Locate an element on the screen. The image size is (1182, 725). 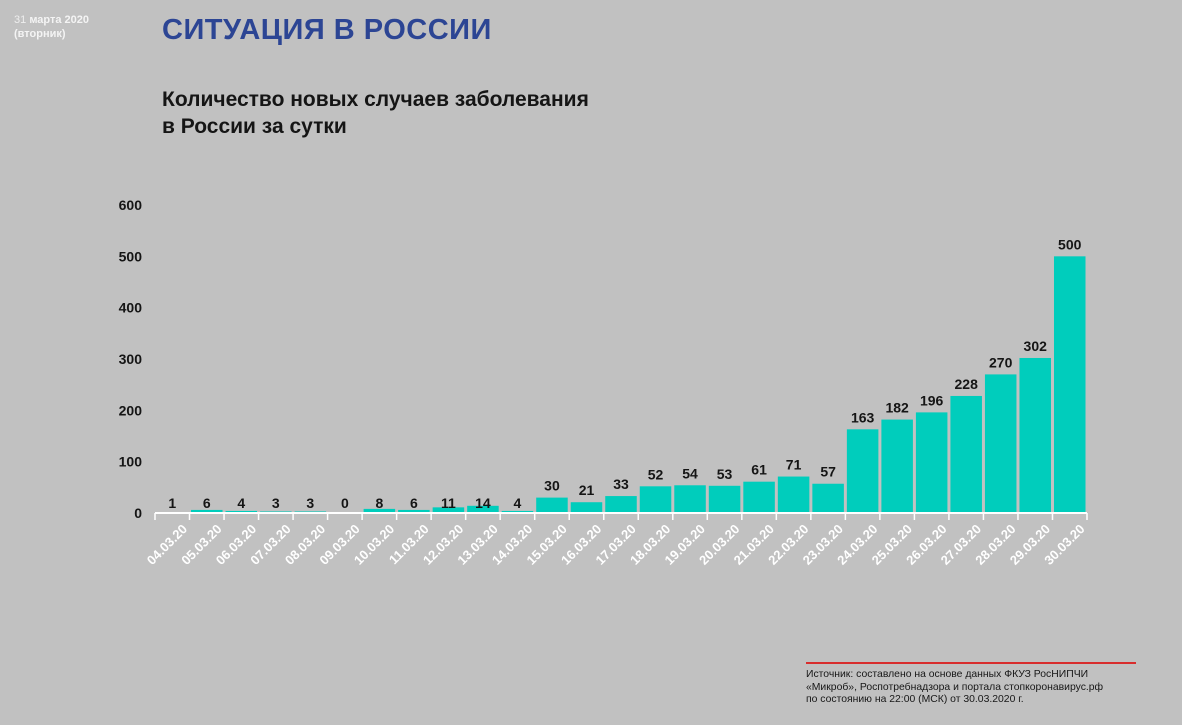
chart-subtitle-line-1: Количество новых случаев заболевания is located at coordinates (375, 99).